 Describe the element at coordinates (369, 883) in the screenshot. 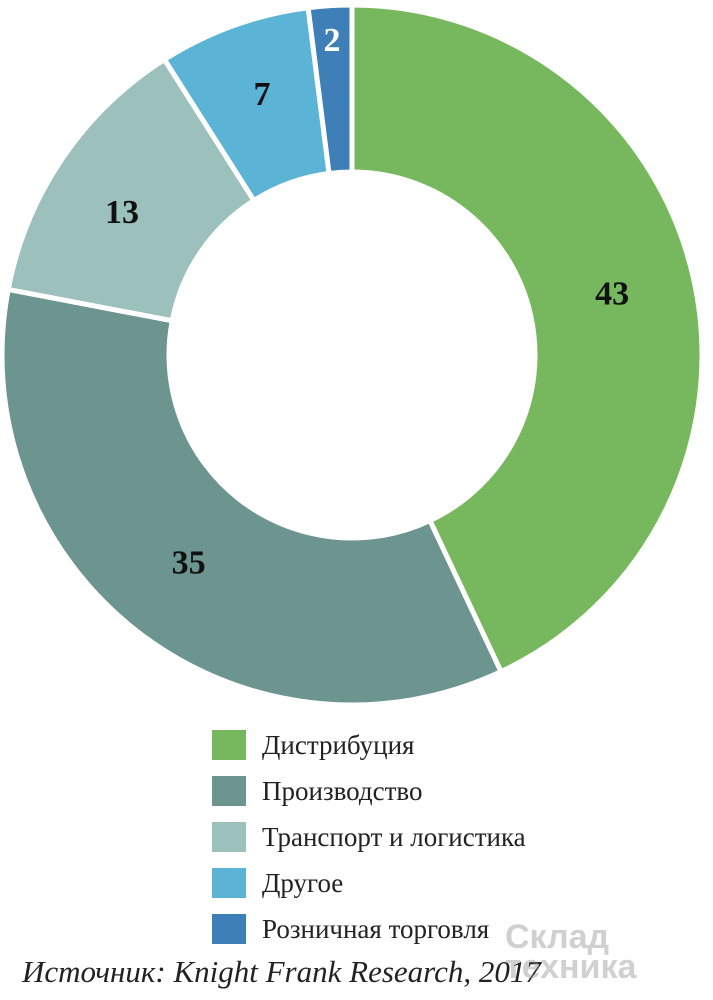

I see `legend-item-other: Другое` at that location.